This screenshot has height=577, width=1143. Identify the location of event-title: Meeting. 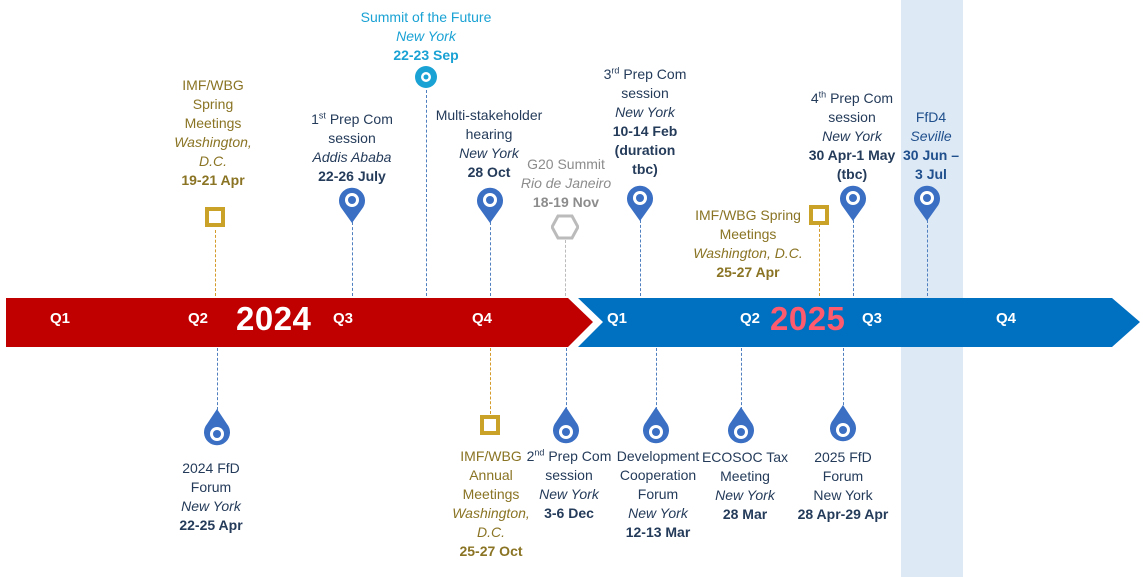
(745, 476).